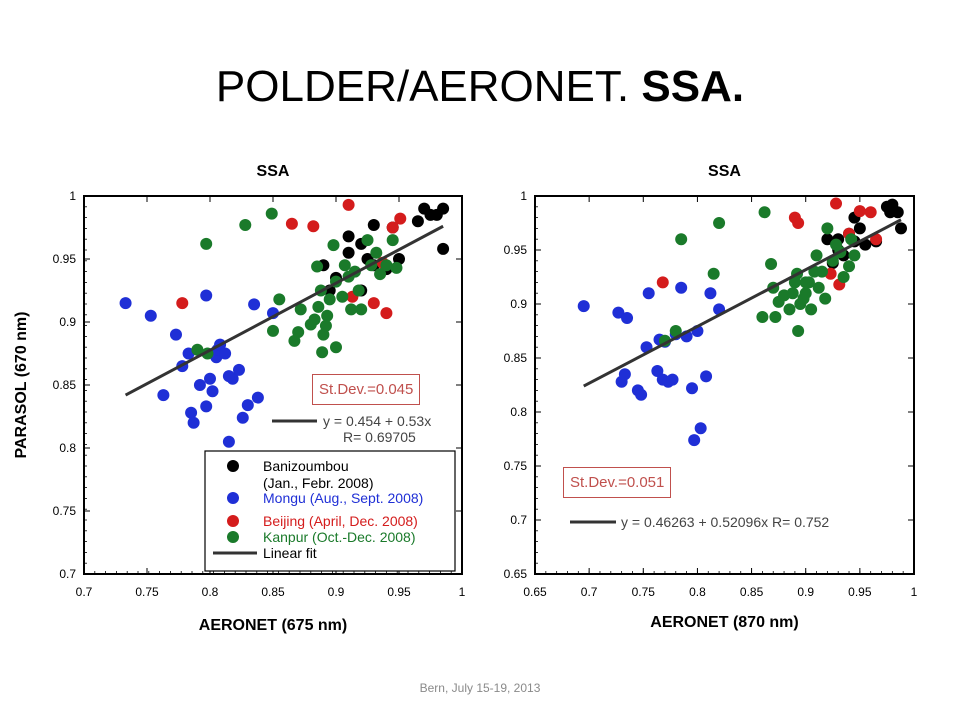  I want to click on fit-r-value: R= 0.69705, so click(379, 437).